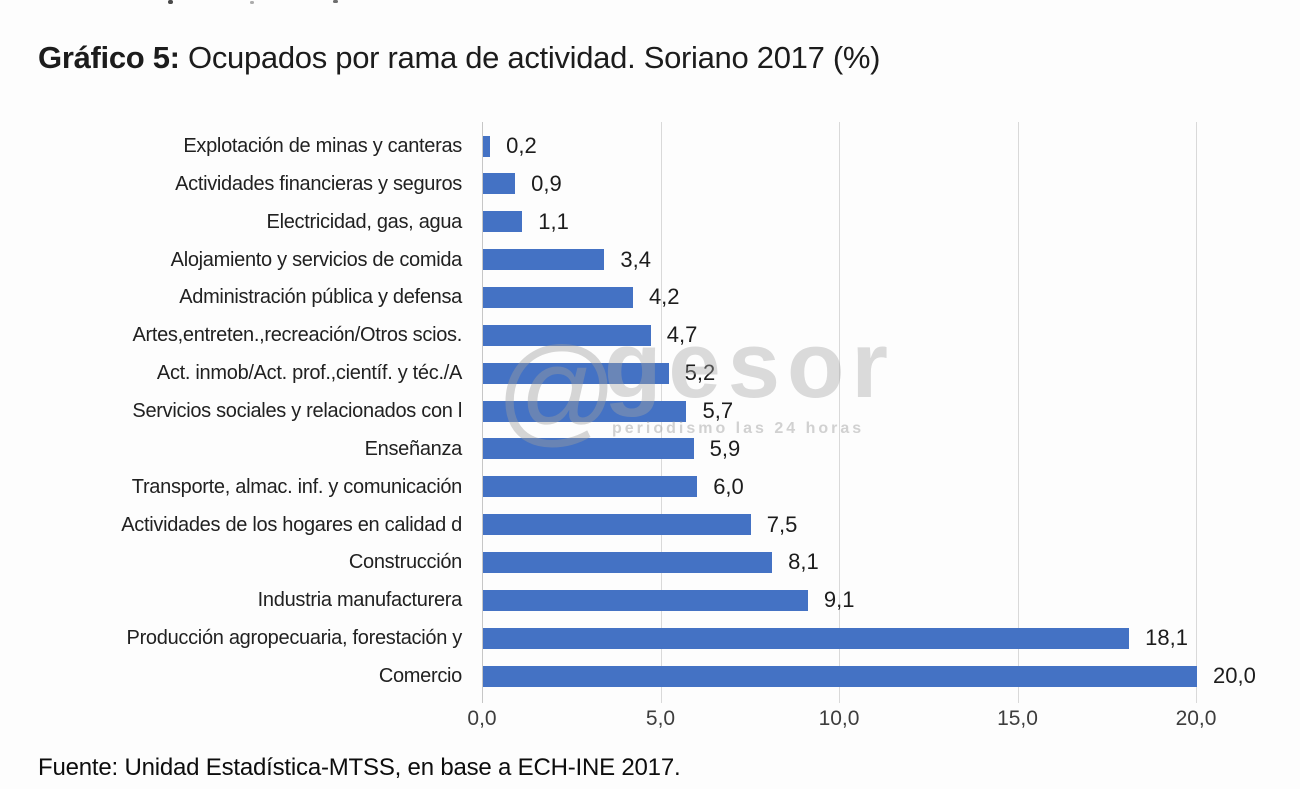 The height and width of the screenshot is (789, 1300). Describe the element at coordinates (521, 145) in the screenshot. I see `value-label: 0,2` at that location.